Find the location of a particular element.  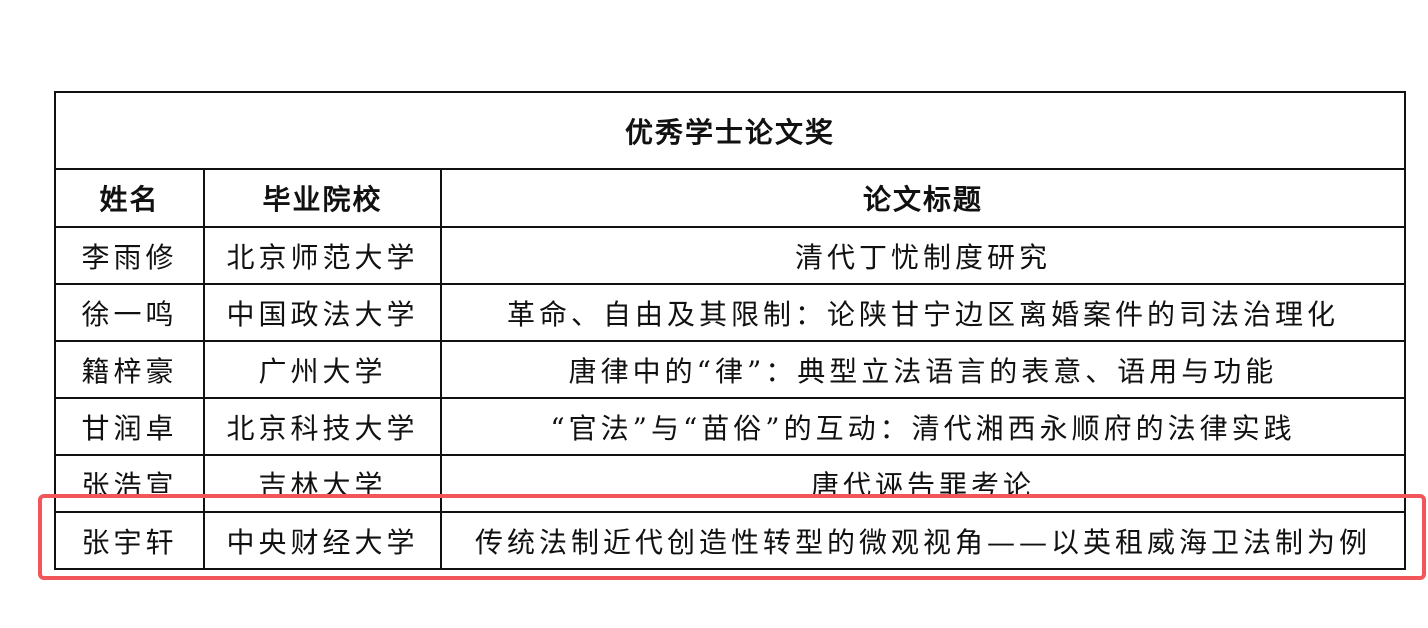

cell-title: 唐律中的“律”：典型立法语言的表意、语用与功能 is located at coordinates (923, 369).